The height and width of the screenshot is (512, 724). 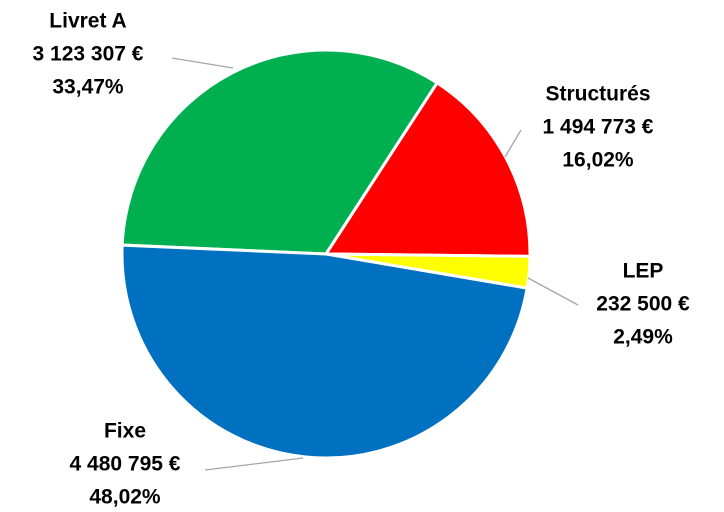 What do you see at coordinates (598, 160) in the screenshot?
I see `percent-label: 16,02%` at bounding box center [598, 160].